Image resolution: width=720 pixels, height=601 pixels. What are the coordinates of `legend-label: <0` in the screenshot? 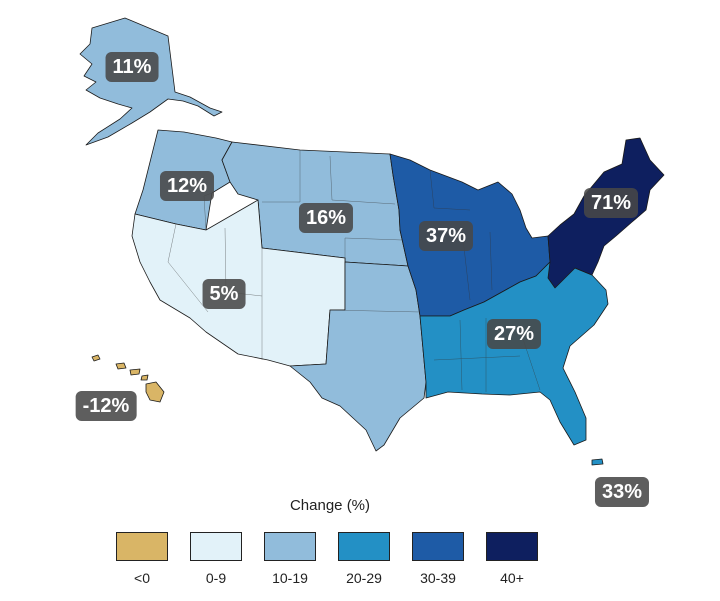 It's located at (142, 578).